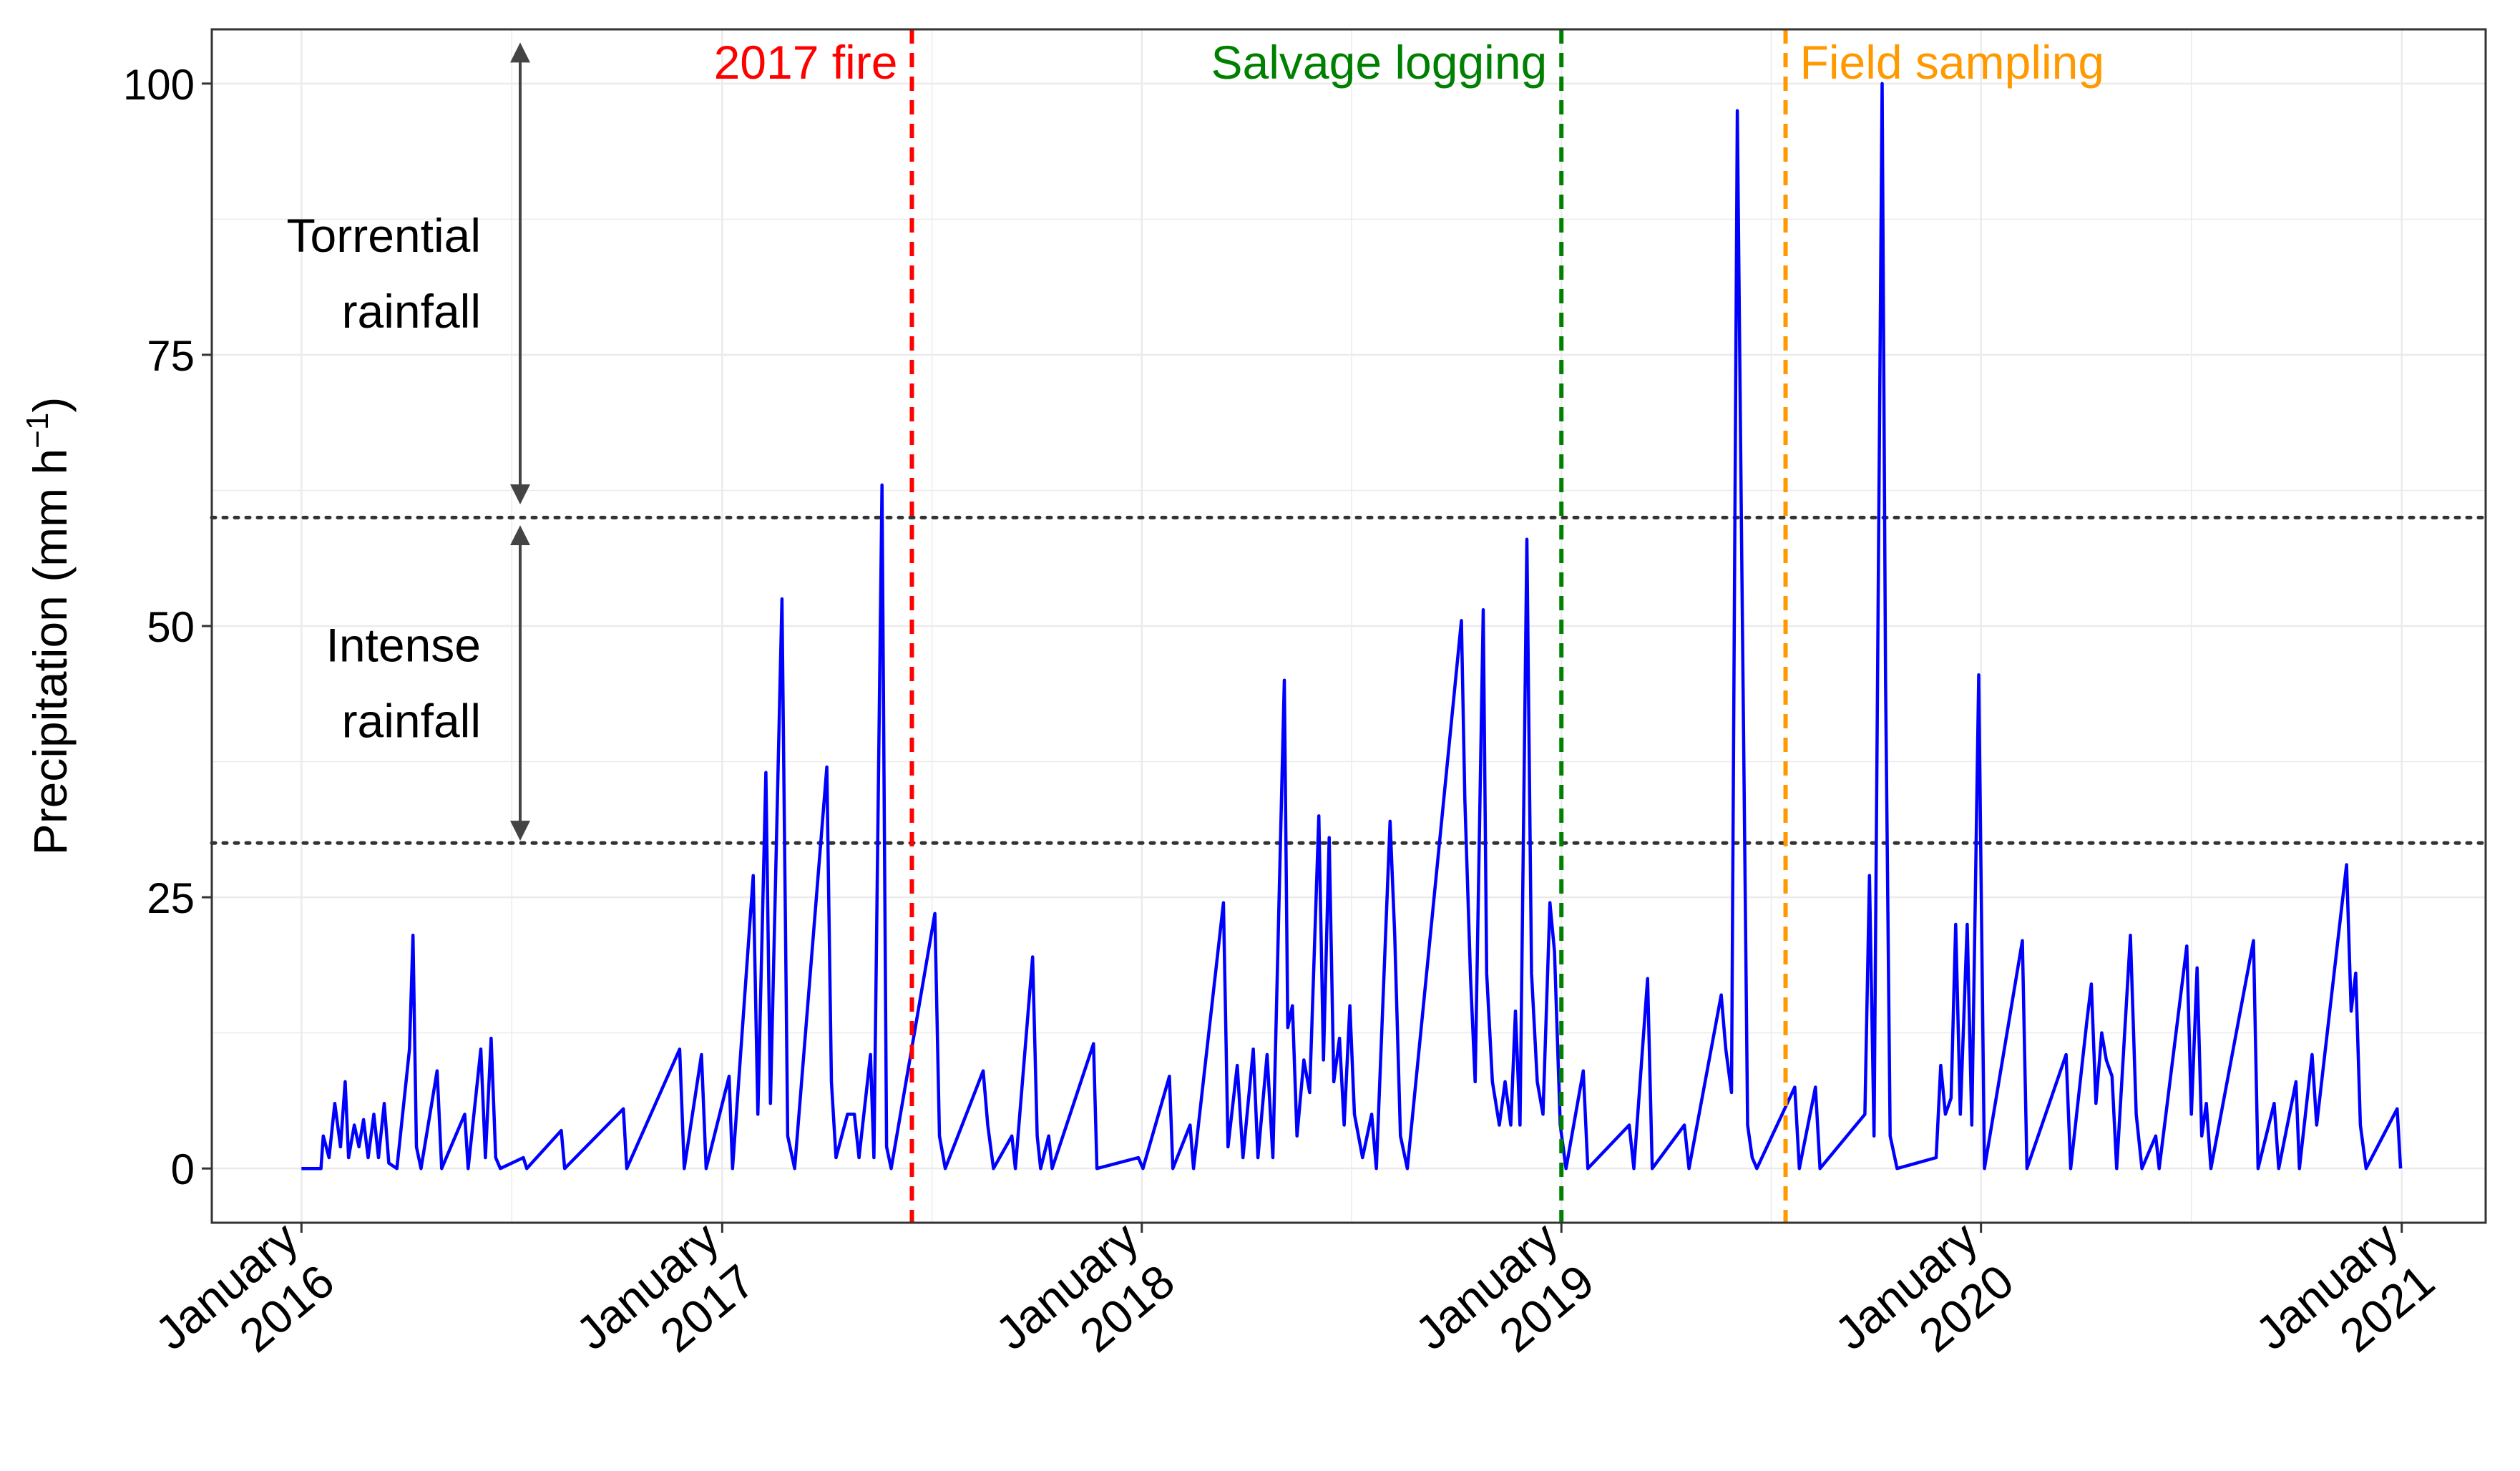 This screenshot has width=2520, height=1471. Describe the element at coordinates (806, 63) in the screenshot. I see `event-label: 2017 fire` at that location.